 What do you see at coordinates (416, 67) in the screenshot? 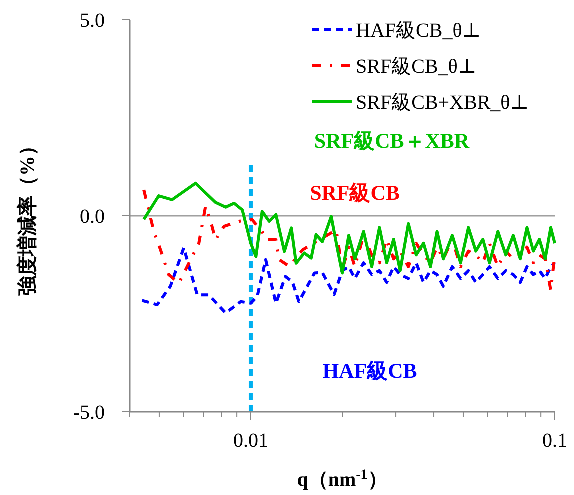
I see `legend-label: SRF級CB_θ⊥` at bounding box center [416, 67].